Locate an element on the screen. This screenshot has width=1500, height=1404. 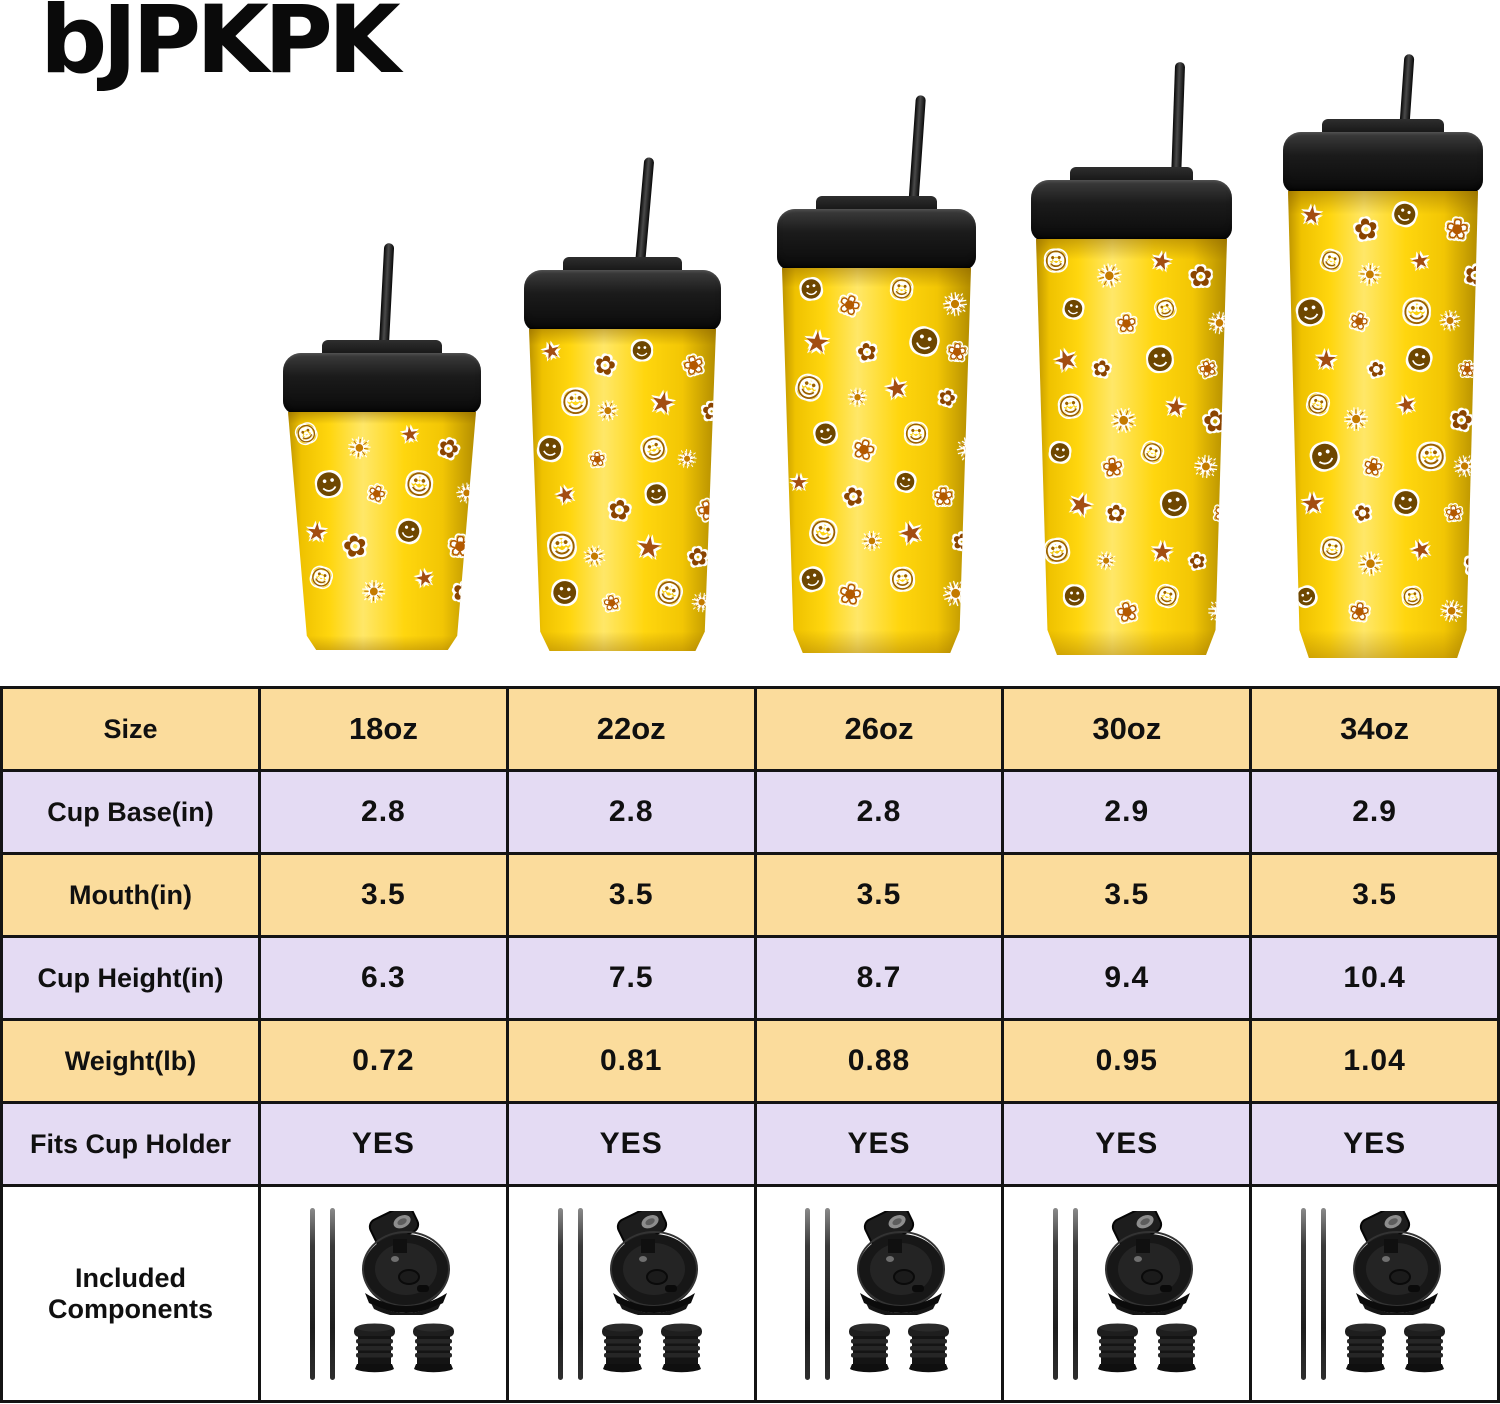
spec-row: Mouth(in) 3.5 3.5 3.5 3.5 3.5 is located at coordinates (750, 895).